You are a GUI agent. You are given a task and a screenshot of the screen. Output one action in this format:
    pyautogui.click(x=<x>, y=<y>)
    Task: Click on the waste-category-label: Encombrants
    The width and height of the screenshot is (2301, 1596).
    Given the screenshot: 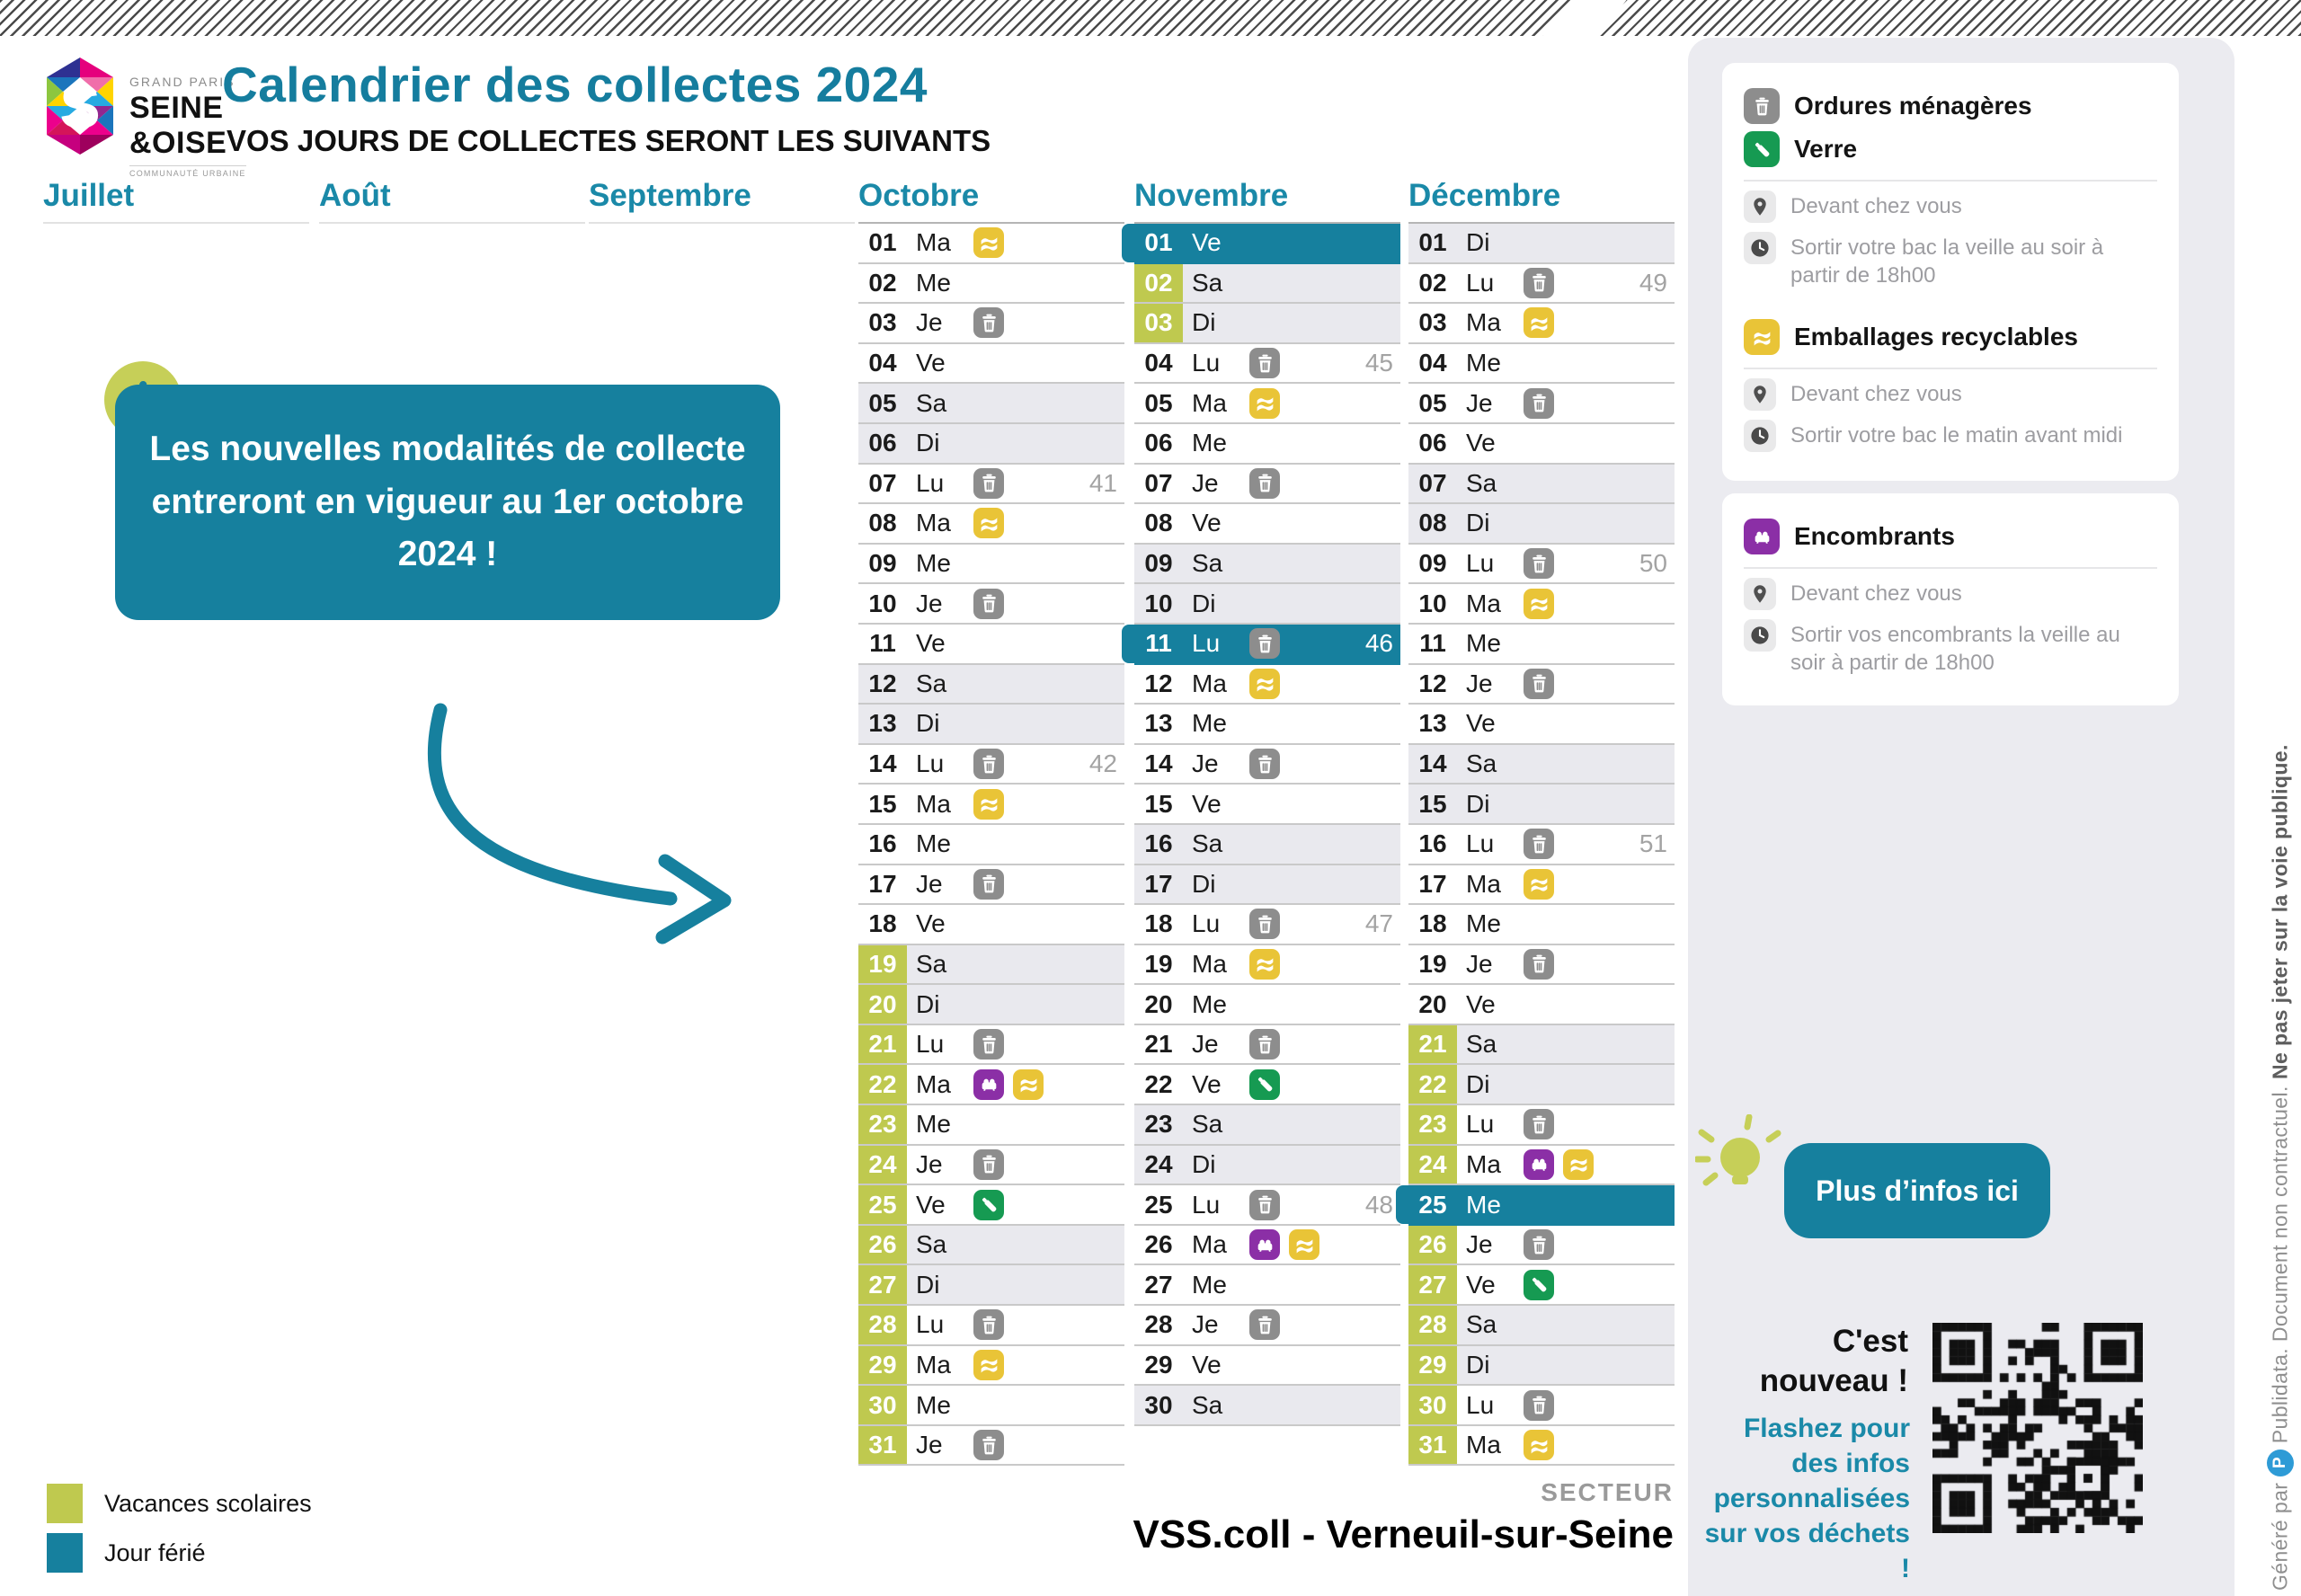 What is the action you would take?
    pyautogui.click(x=1874, y=536)
    